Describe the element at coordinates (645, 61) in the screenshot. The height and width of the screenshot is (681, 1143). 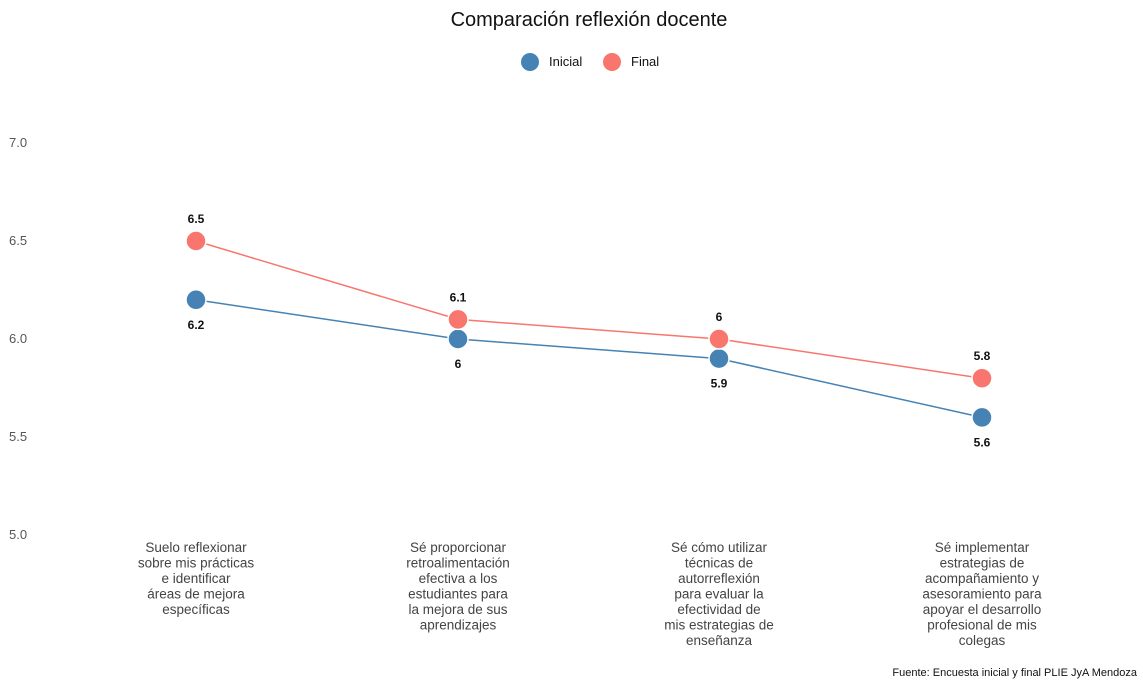
I see `legend-label-final: Final` at that location.